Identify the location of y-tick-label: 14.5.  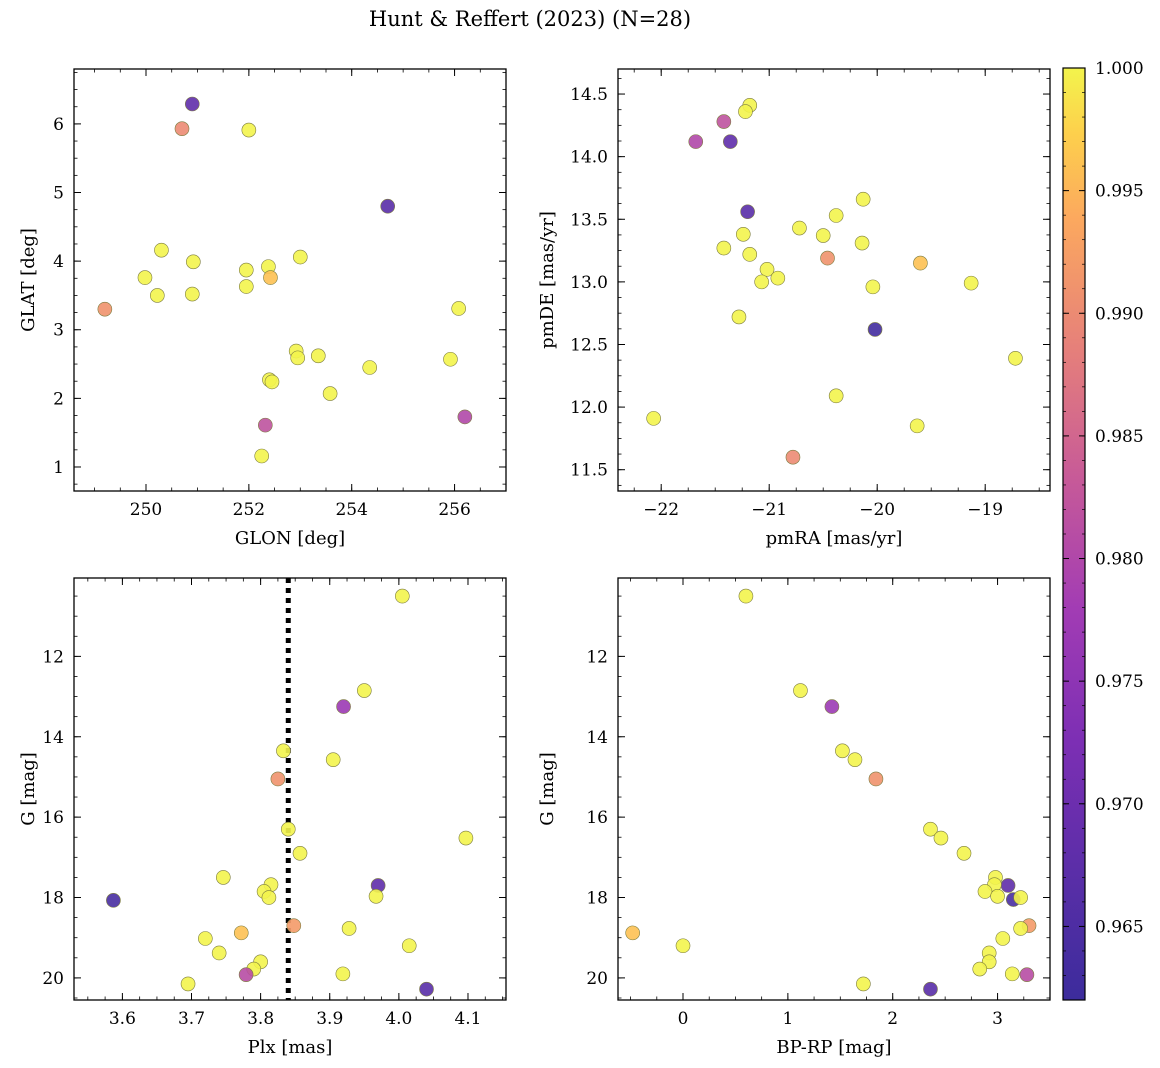
(589, 95).